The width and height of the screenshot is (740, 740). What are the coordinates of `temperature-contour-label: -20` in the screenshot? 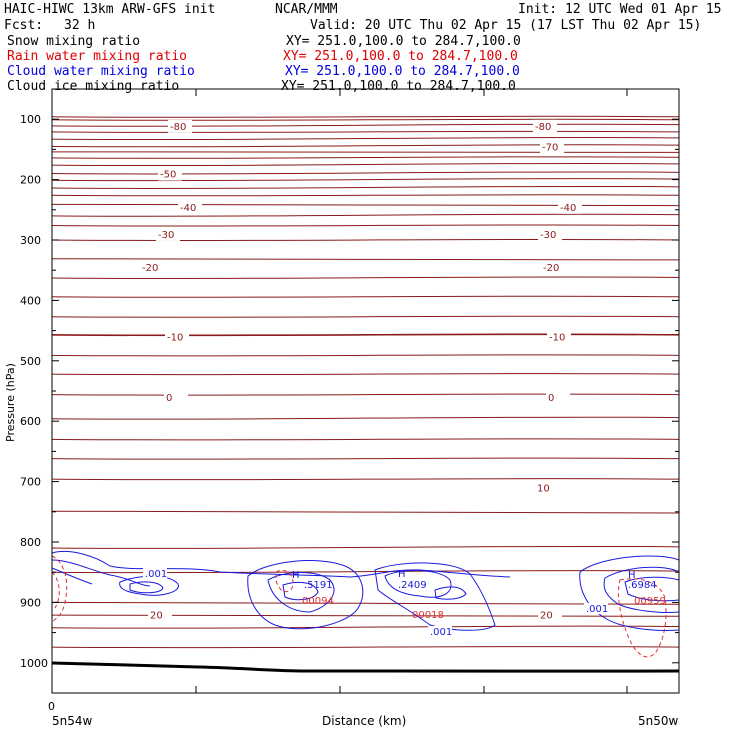 It's located at (150, 268).